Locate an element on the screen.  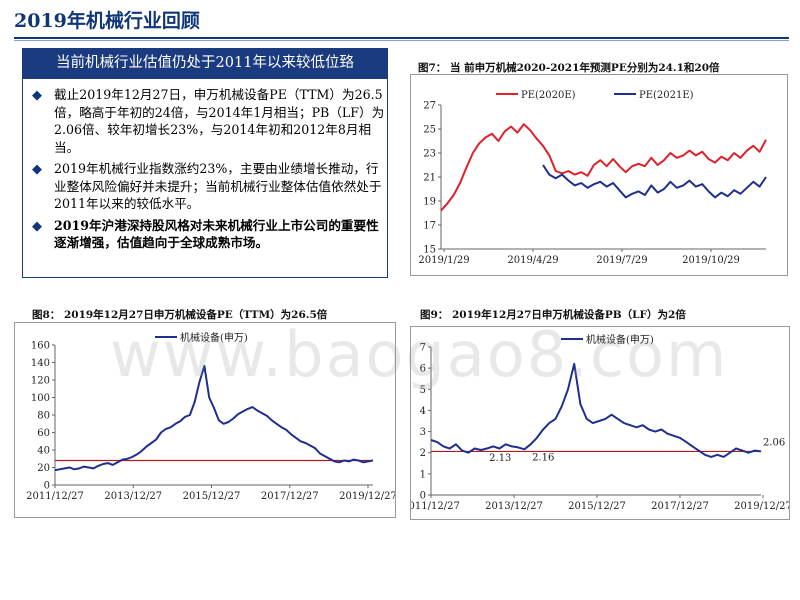
y-tick-label: 2 is located at coordinates (423, 453).